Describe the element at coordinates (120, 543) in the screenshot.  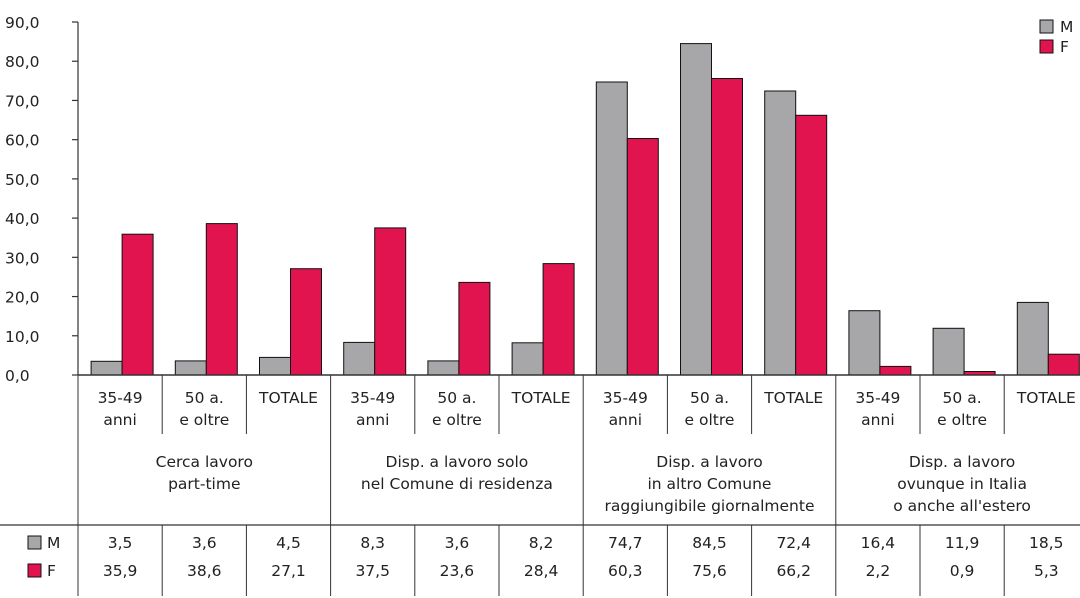
I see `table-cell: 3,5` at that location.